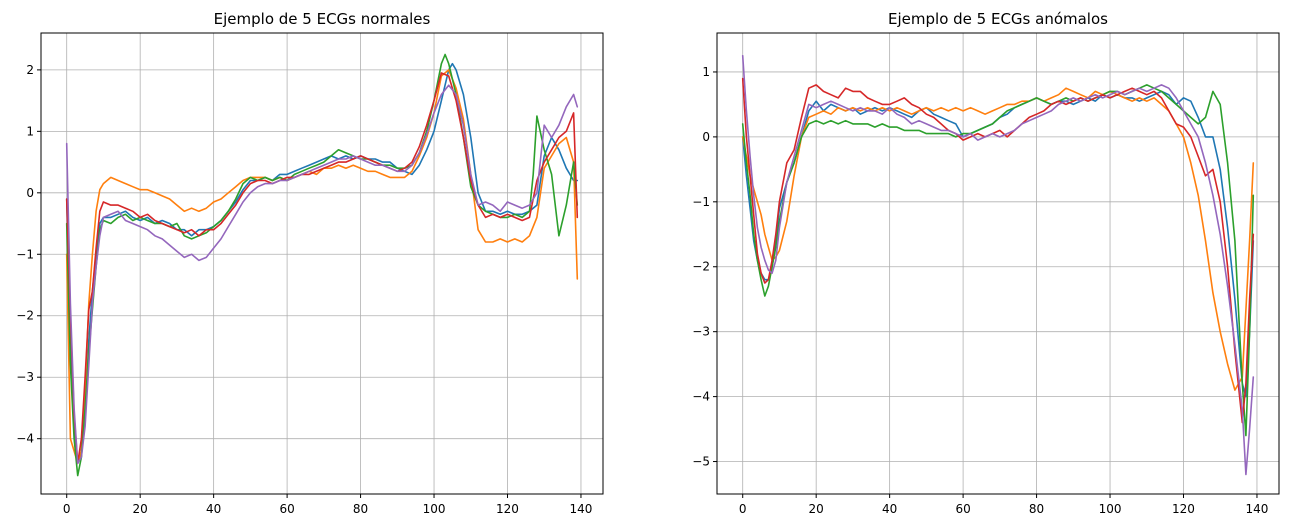  Describe the element at coordinates (701, 462) in the screenshot. I see `y-tick-label: −5` at that location.